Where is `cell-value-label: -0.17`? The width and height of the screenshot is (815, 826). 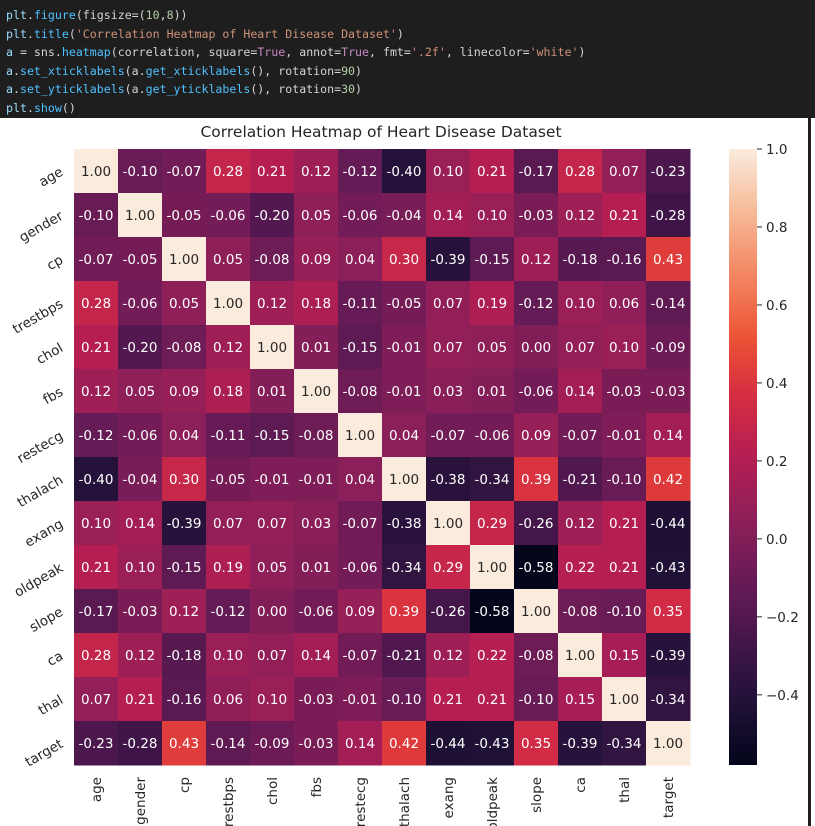 cell-value-label: -0.17 is located at coordinates (96, 612).